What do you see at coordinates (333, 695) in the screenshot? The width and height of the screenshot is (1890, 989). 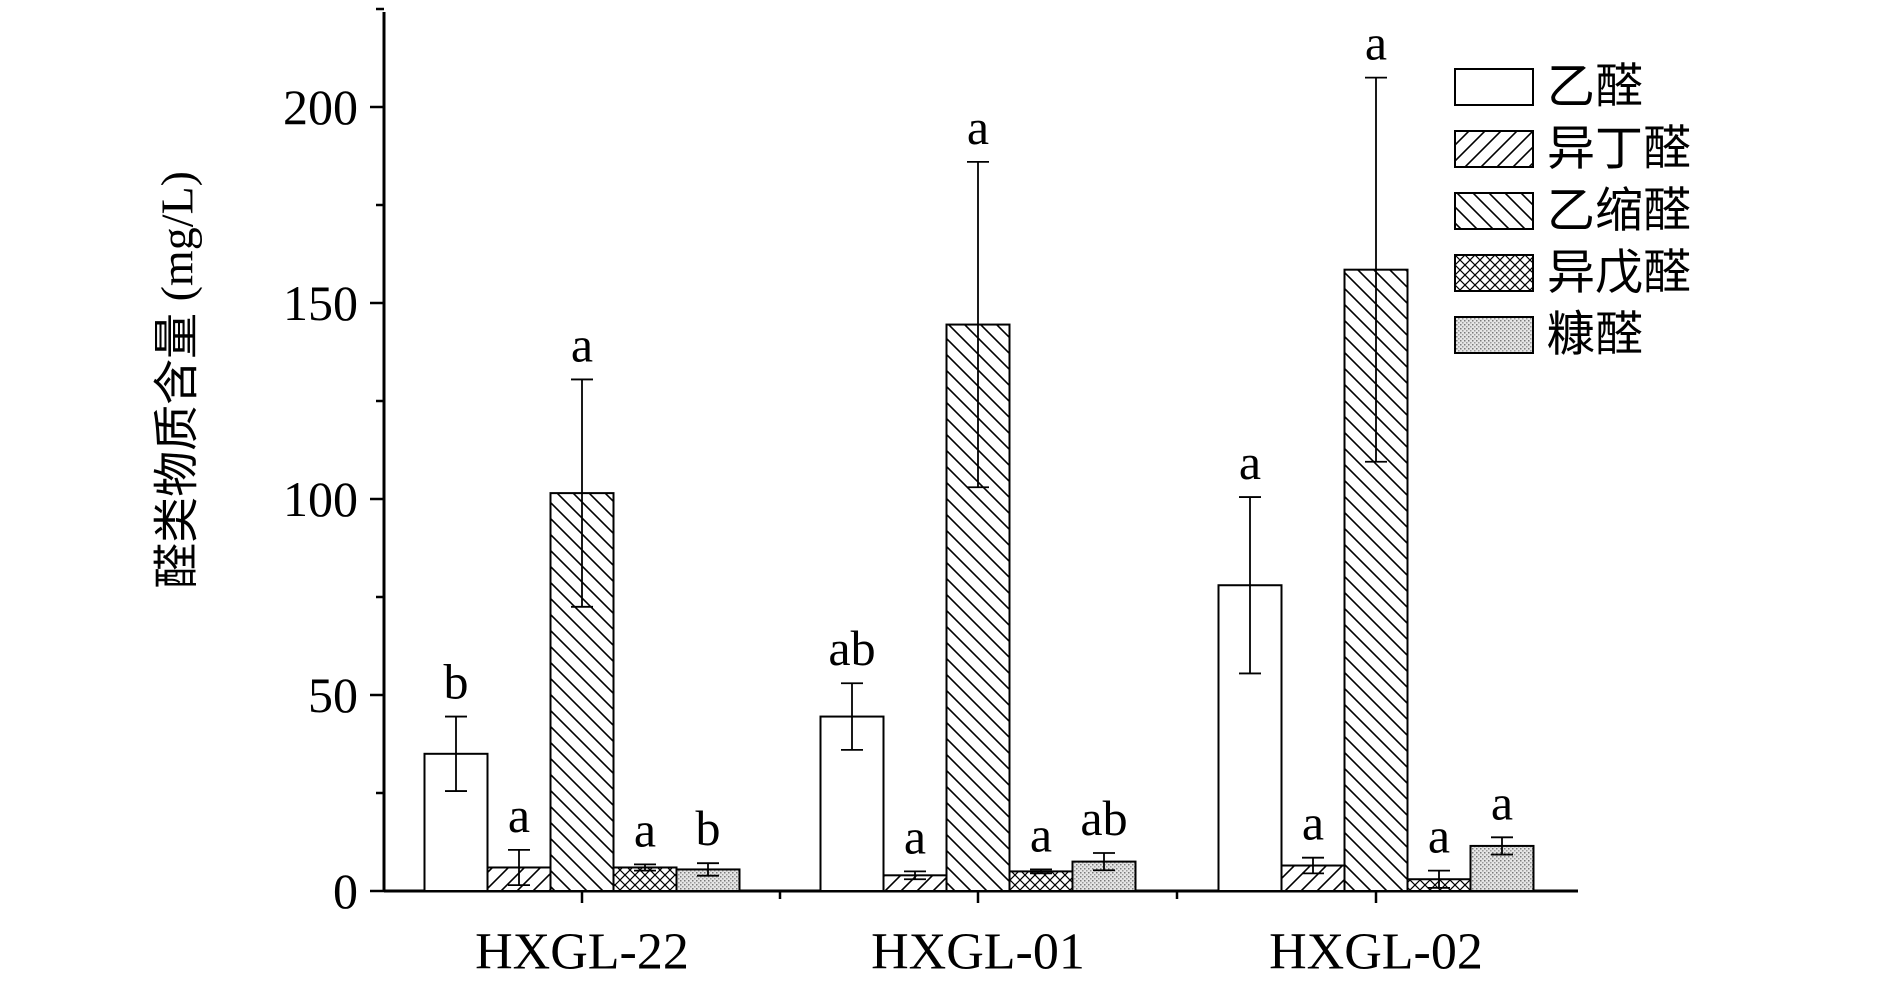 I see `y-tick-label: 50` at bounding box center [333, 695].